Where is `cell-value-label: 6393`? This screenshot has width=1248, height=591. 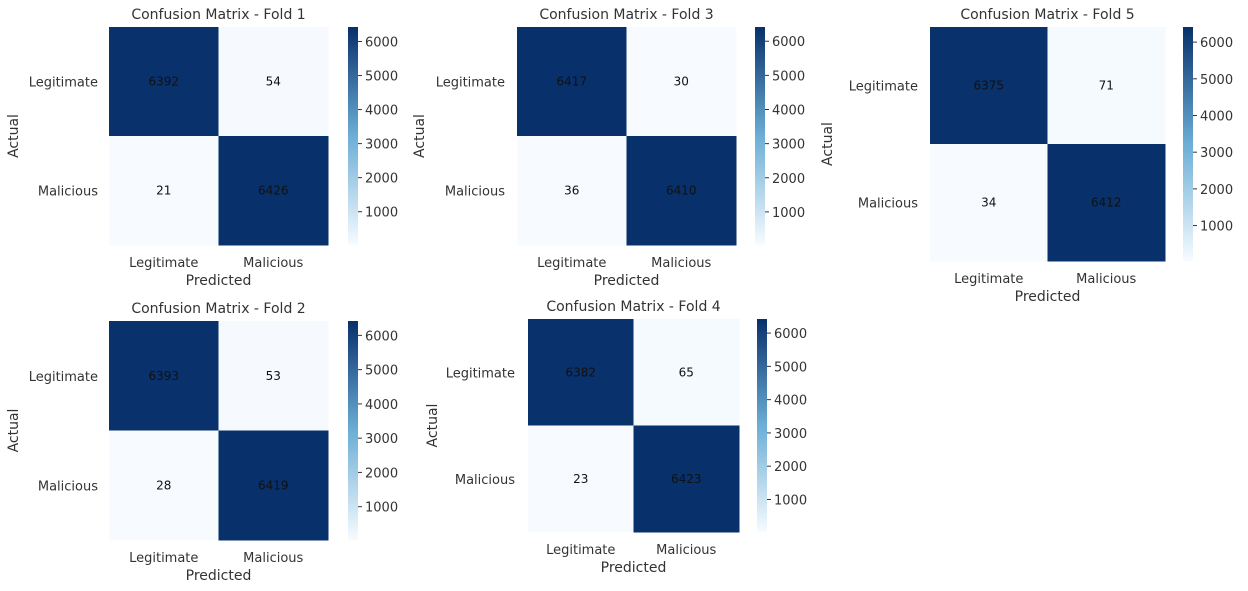
cell-value-label: 6393 is located at coordinates (163, 376).